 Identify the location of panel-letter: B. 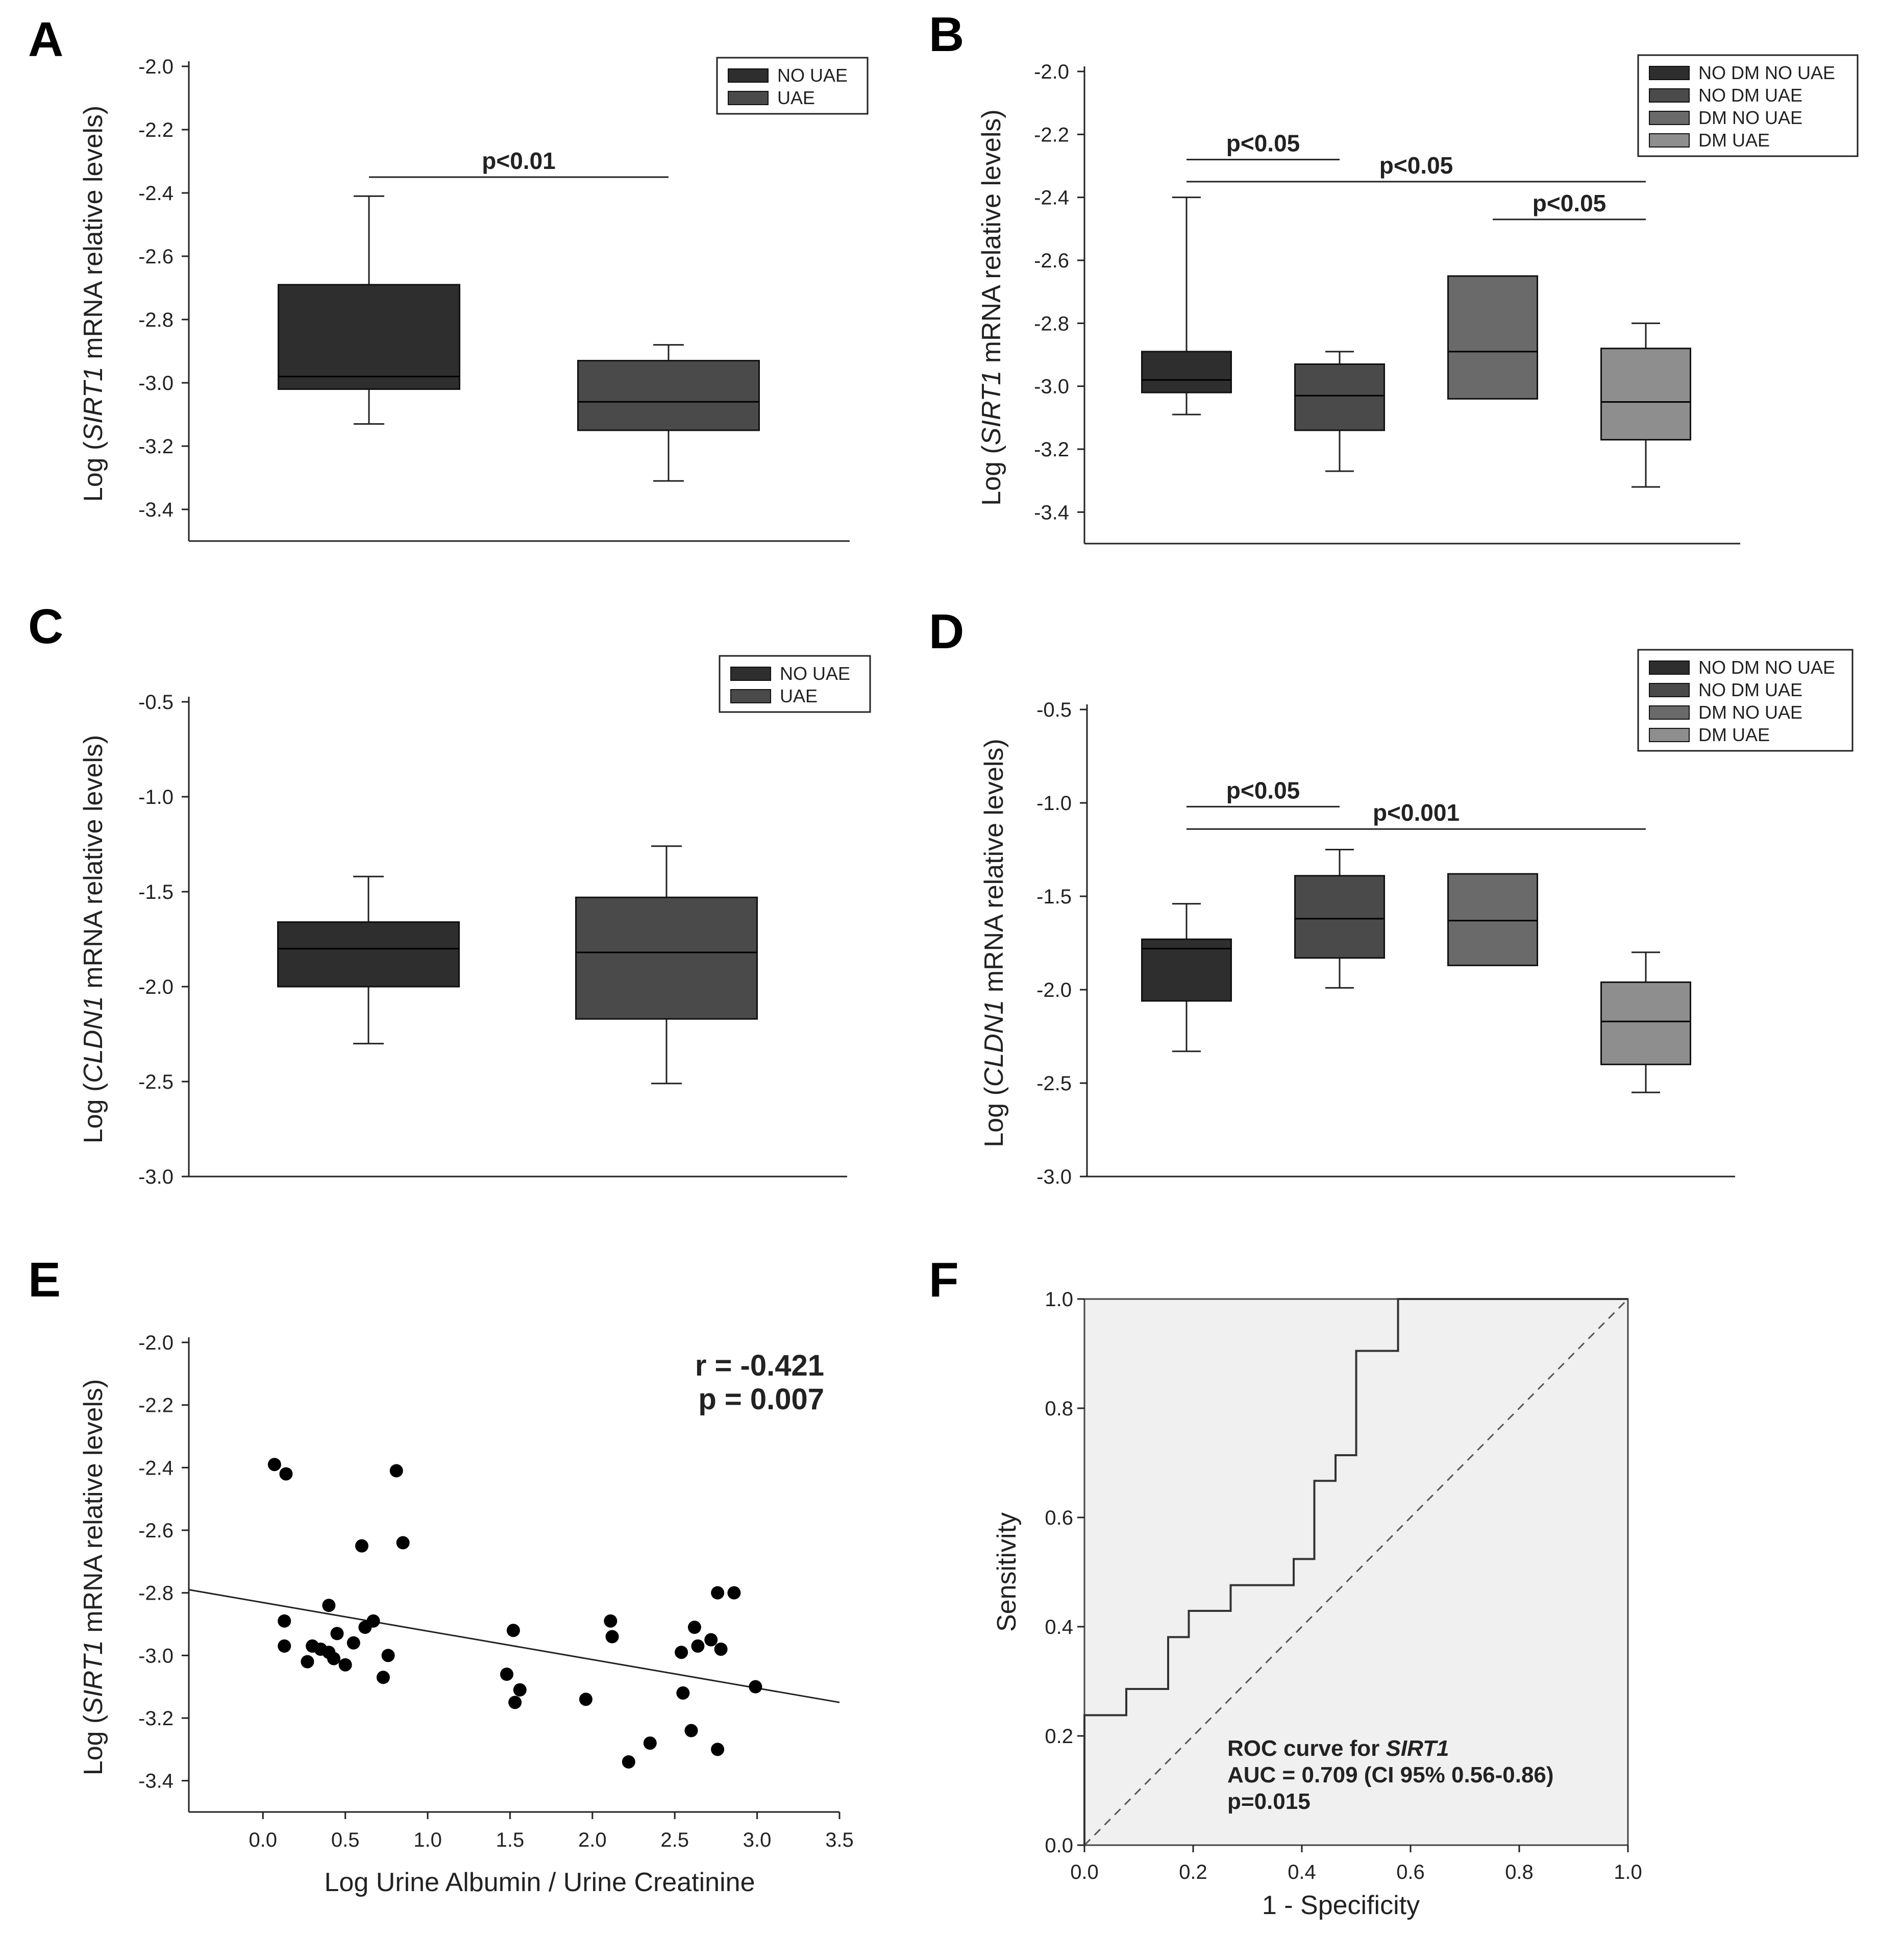
(946, 34).